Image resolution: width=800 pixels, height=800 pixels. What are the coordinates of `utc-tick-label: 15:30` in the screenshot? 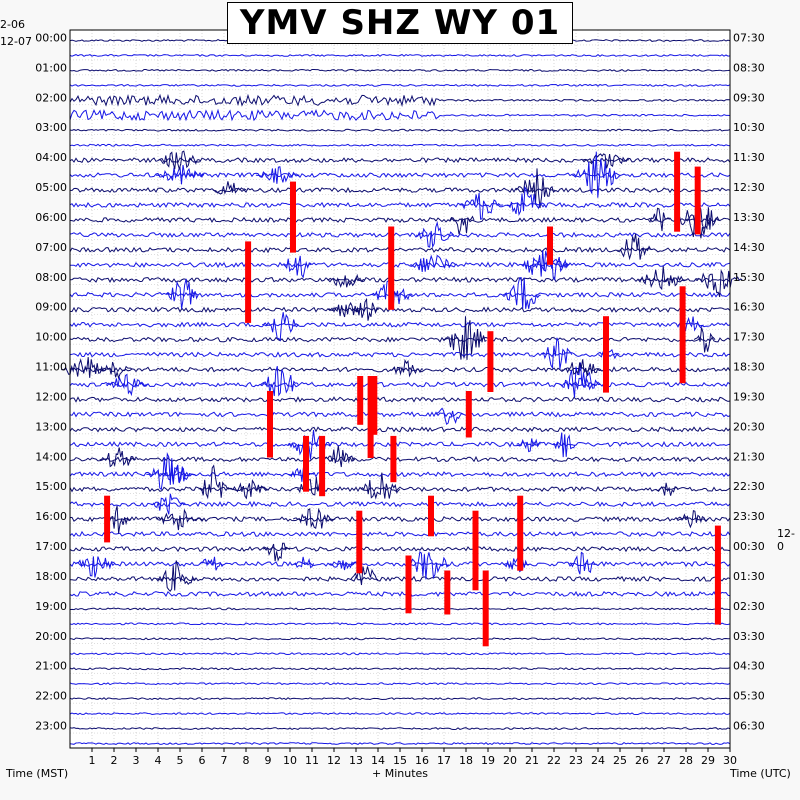 It's located at (749, 277).